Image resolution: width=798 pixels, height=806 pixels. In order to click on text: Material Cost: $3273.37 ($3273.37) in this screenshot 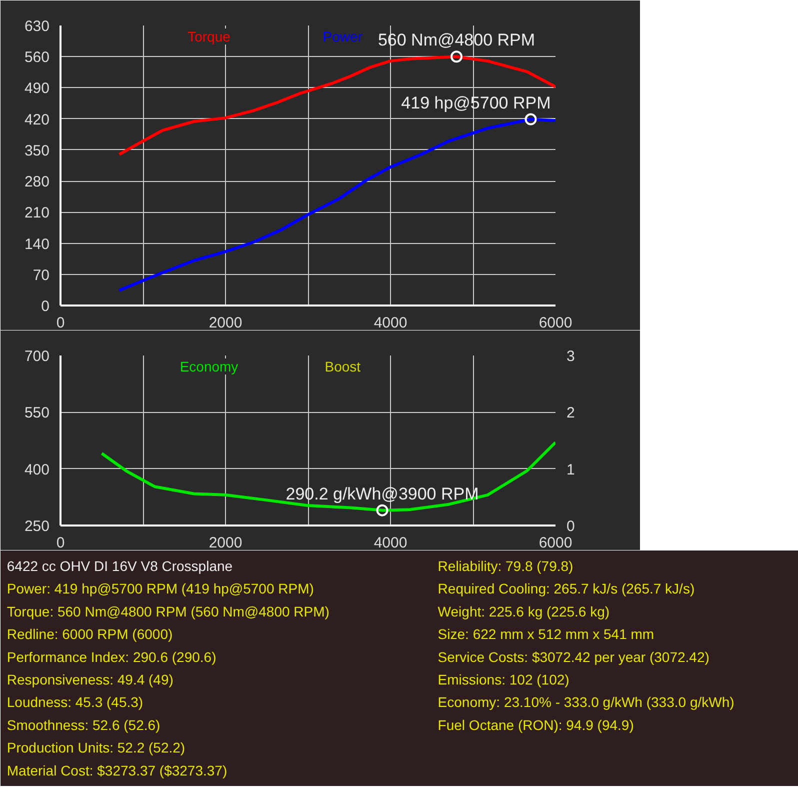, I will do `click(117, 770)`.